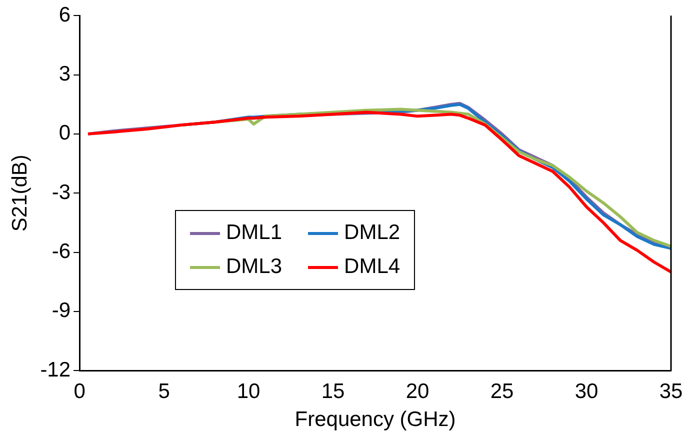 The image size is (693, 433). I want to click on y-tick-label: 0, so click(64, 133).